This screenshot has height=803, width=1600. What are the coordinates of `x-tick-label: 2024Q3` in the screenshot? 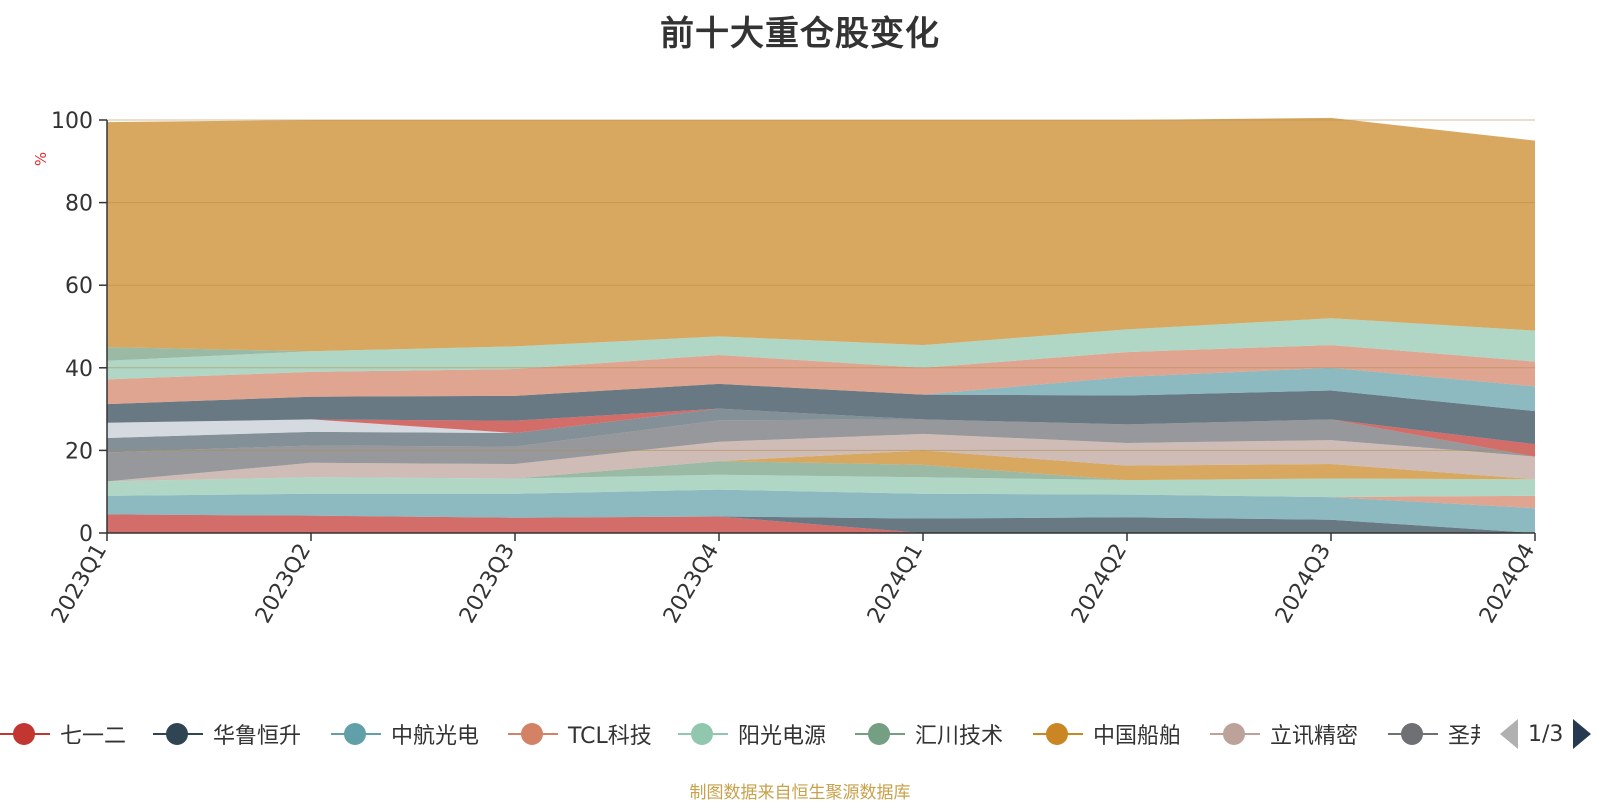 It's located at (1303, 584).